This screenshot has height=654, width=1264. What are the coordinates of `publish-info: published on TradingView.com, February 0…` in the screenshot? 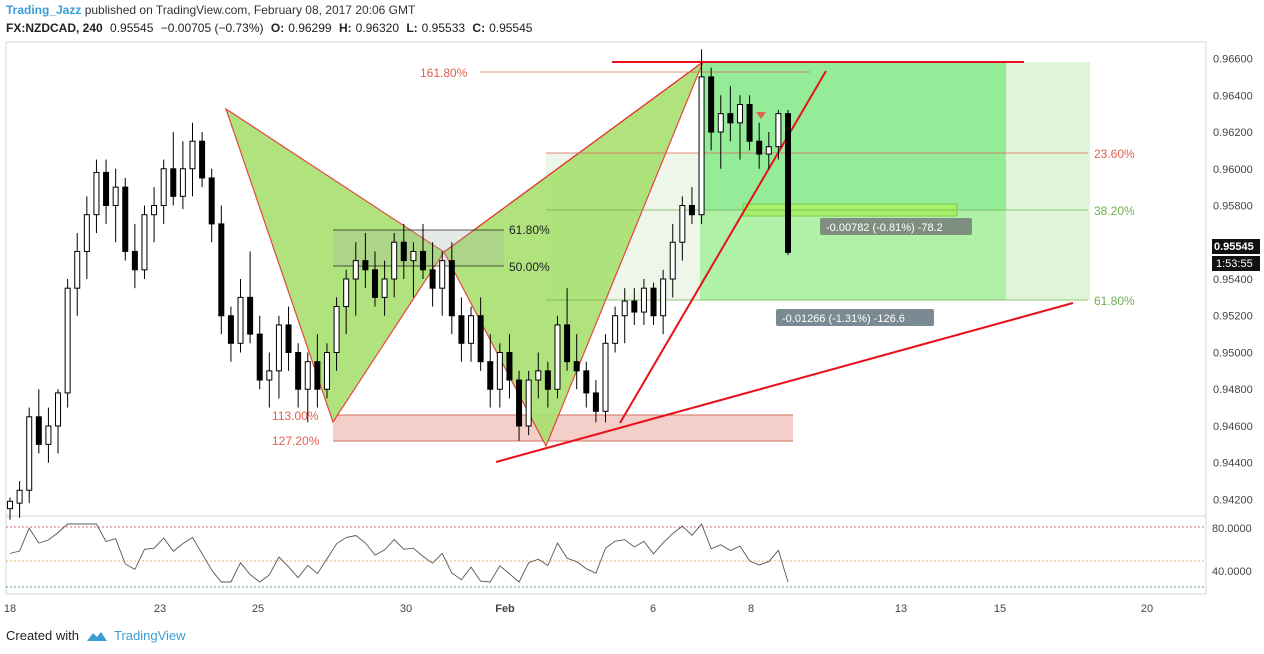 It's located at (250, 10).